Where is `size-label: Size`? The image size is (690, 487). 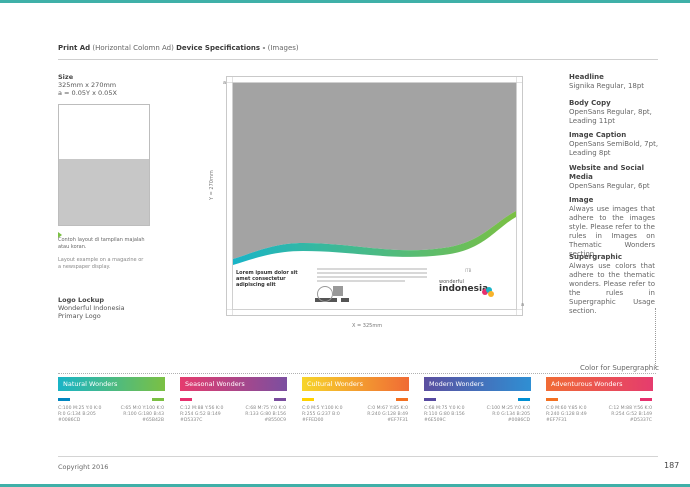 size-label: Size is located at coordinates (66, 77).